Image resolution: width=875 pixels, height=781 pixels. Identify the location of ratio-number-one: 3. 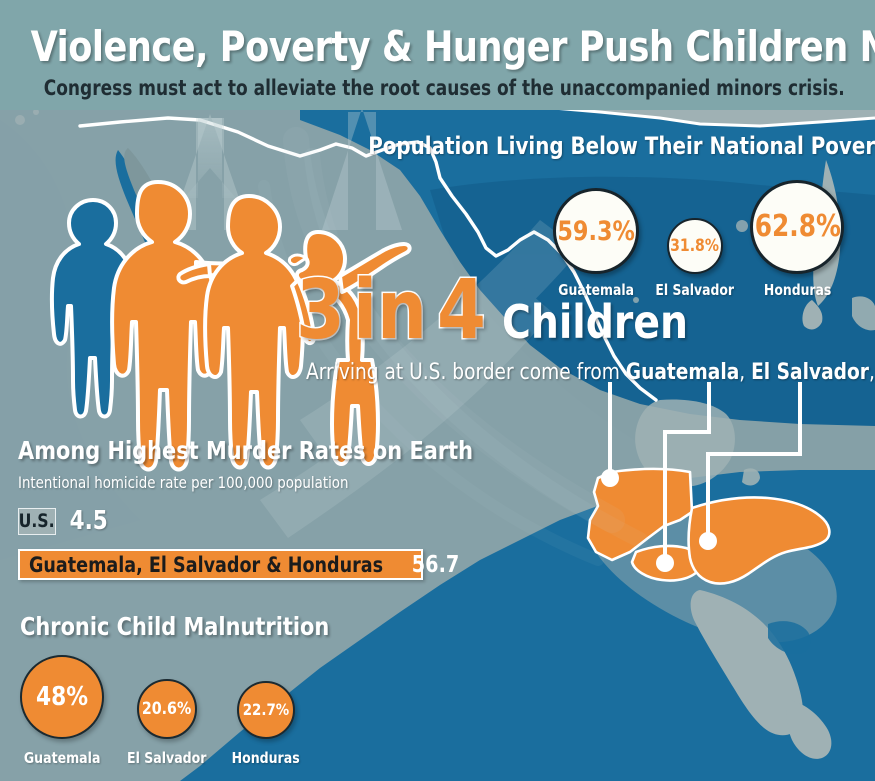
(321, 310).